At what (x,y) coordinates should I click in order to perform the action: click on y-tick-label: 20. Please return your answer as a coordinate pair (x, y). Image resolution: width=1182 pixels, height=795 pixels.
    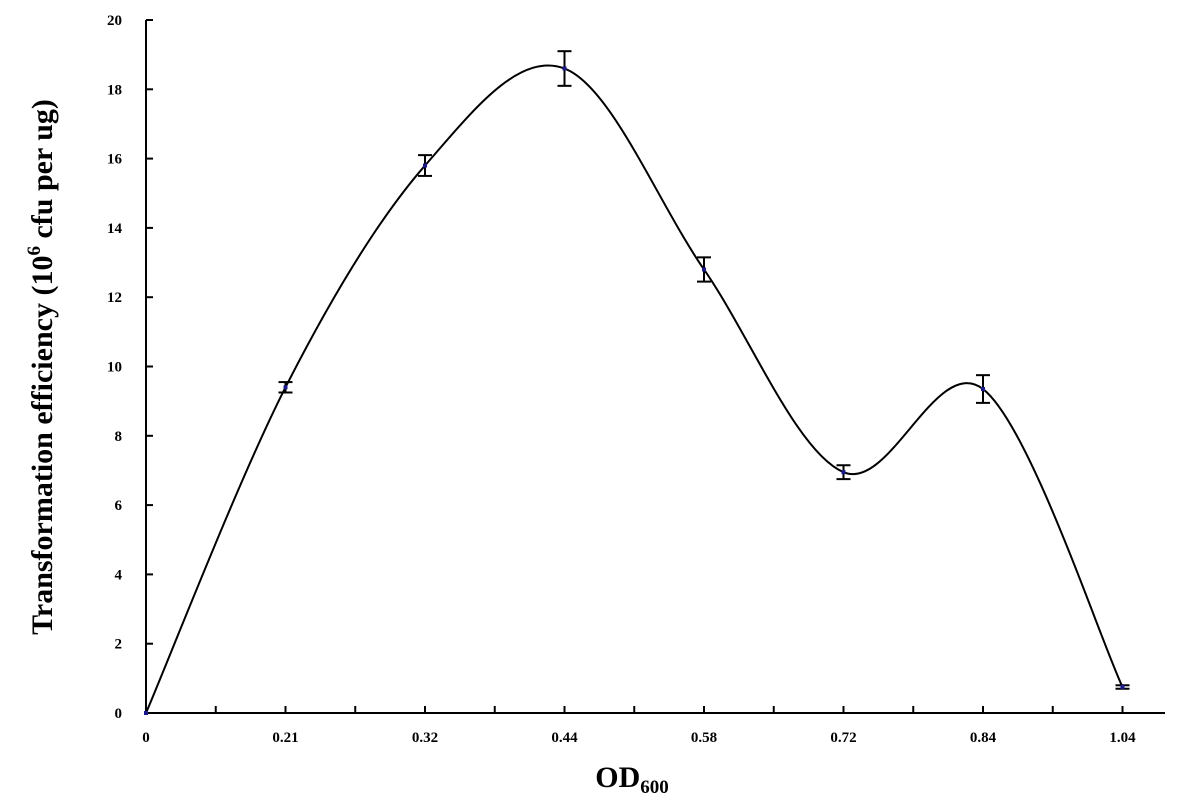
    Looking at the image, I should click on (114, 21).